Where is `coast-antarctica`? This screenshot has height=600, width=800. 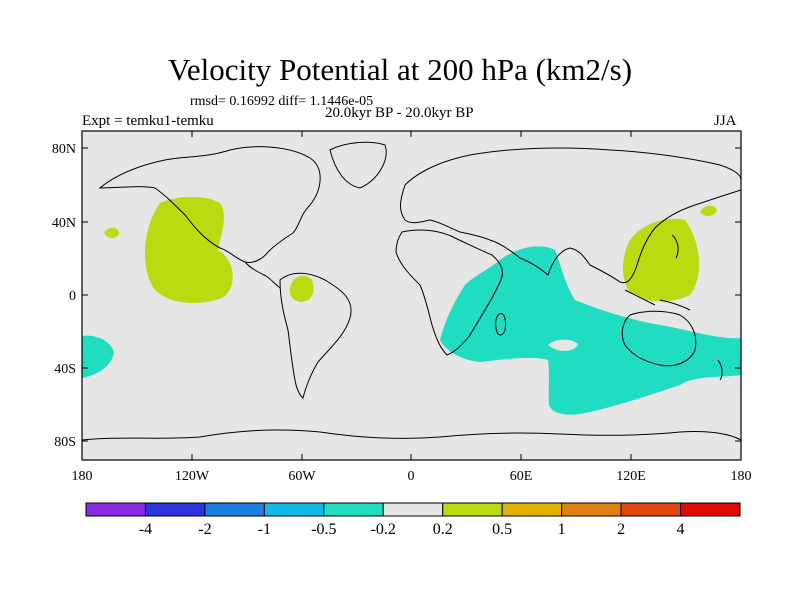 coast-antarctica is located at coordinates (411, 435).